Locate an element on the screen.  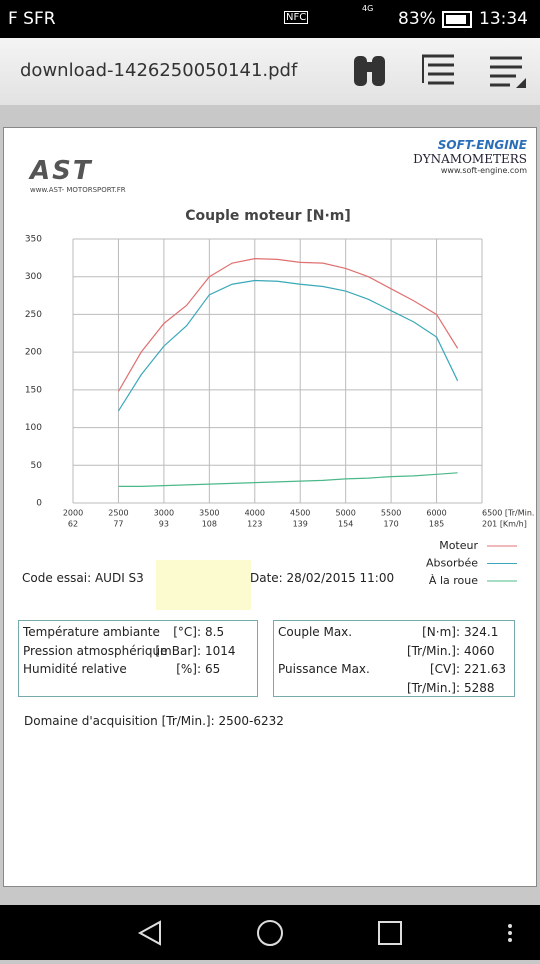
ast-name: AST is located at coordinates (61, 171).